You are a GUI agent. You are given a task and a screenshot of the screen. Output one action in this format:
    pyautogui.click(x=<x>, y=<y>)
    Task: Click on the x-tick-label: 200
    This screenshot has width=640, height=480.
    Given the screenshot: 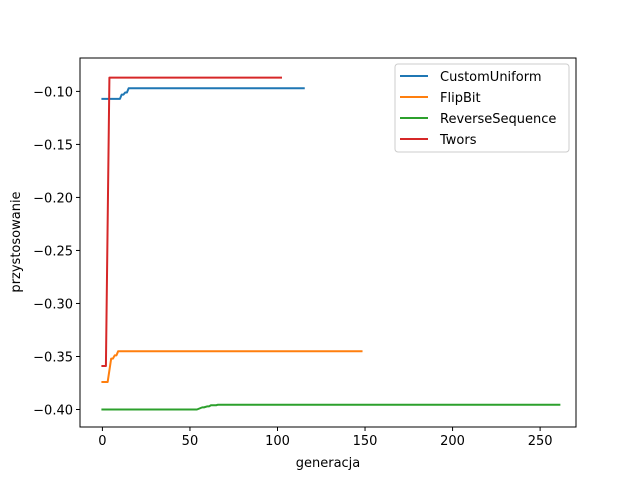 What is the action you would take?
    pyautogui.click(x=452, y=441)
    